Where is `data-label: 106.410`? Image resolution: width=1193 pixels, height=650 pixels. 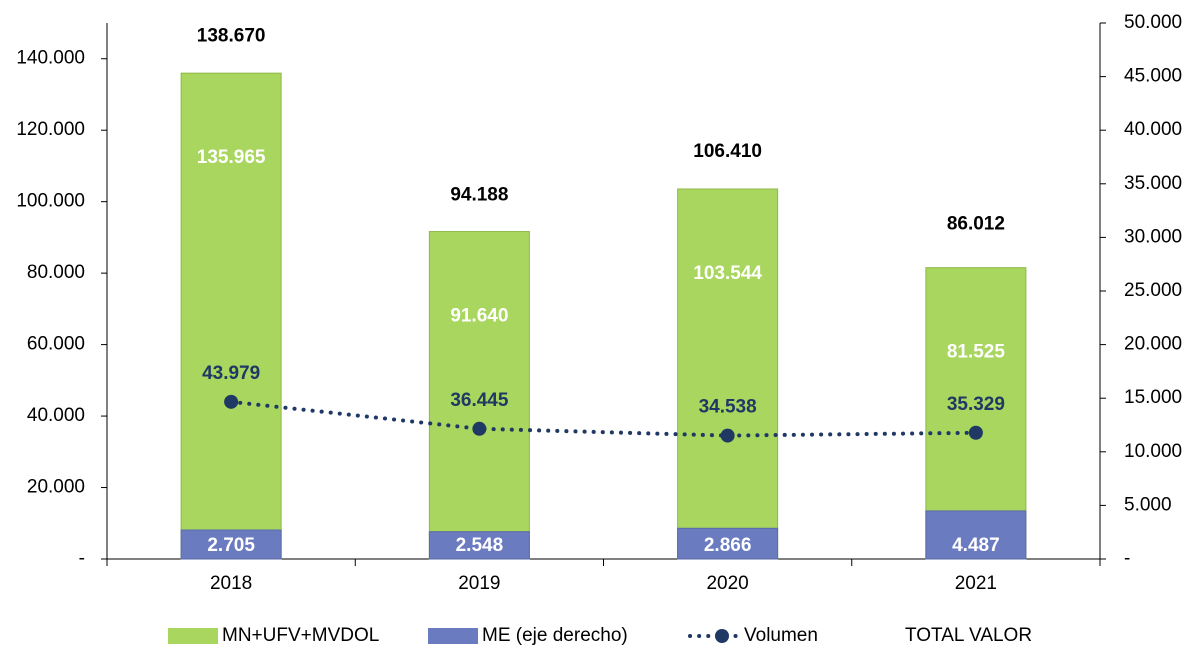 data-label: 106.410 is located at coordinates (727, 151).